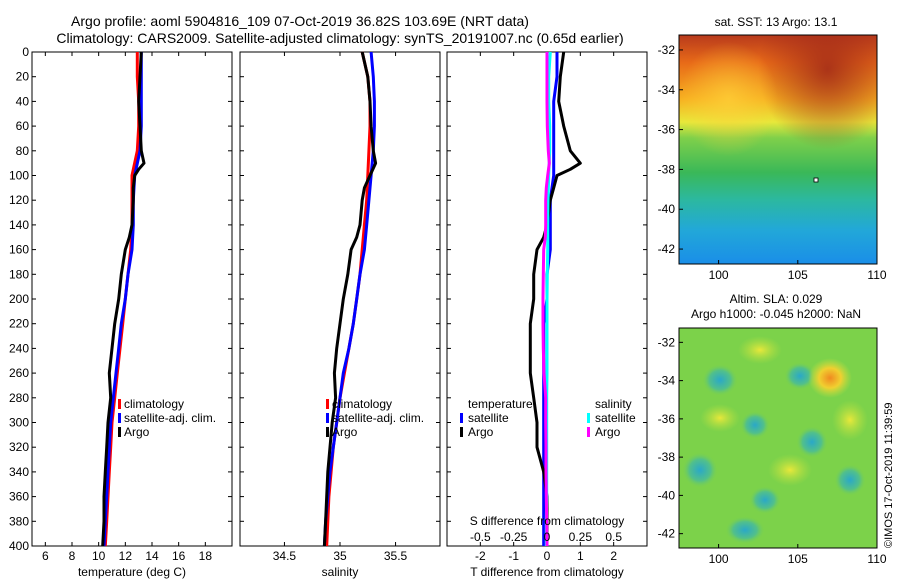 The width and height of the screenshot is (900, 580). What do you see at coordinates (889, 475) in the screenshot?
I see `imos-credit: ©IMOS 17-Oct-2019 11:39:59` at bounding box center [889, 475].